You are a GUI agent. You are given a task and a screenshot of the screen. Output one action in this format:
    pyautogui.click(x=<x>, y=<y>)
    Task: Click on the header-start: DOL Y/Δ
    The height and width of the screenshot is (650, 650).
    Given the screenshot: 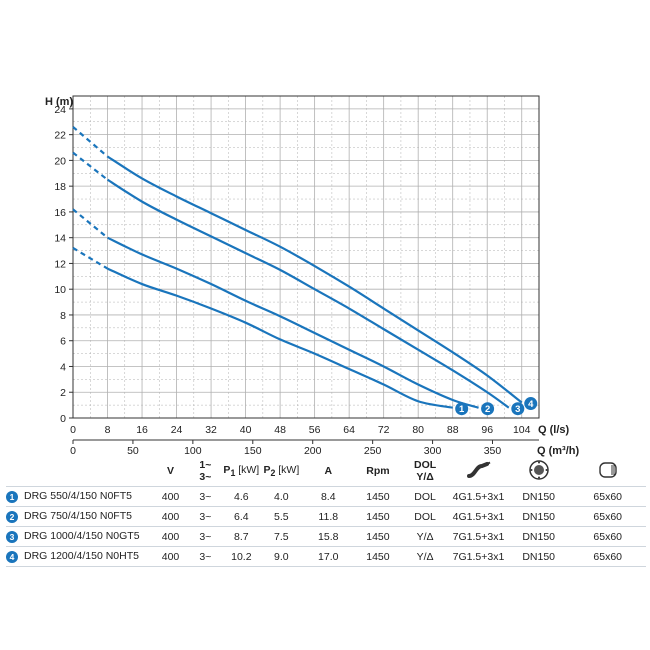 What is the action you would take?
    pyautogui.click(x=425, y=471)
    